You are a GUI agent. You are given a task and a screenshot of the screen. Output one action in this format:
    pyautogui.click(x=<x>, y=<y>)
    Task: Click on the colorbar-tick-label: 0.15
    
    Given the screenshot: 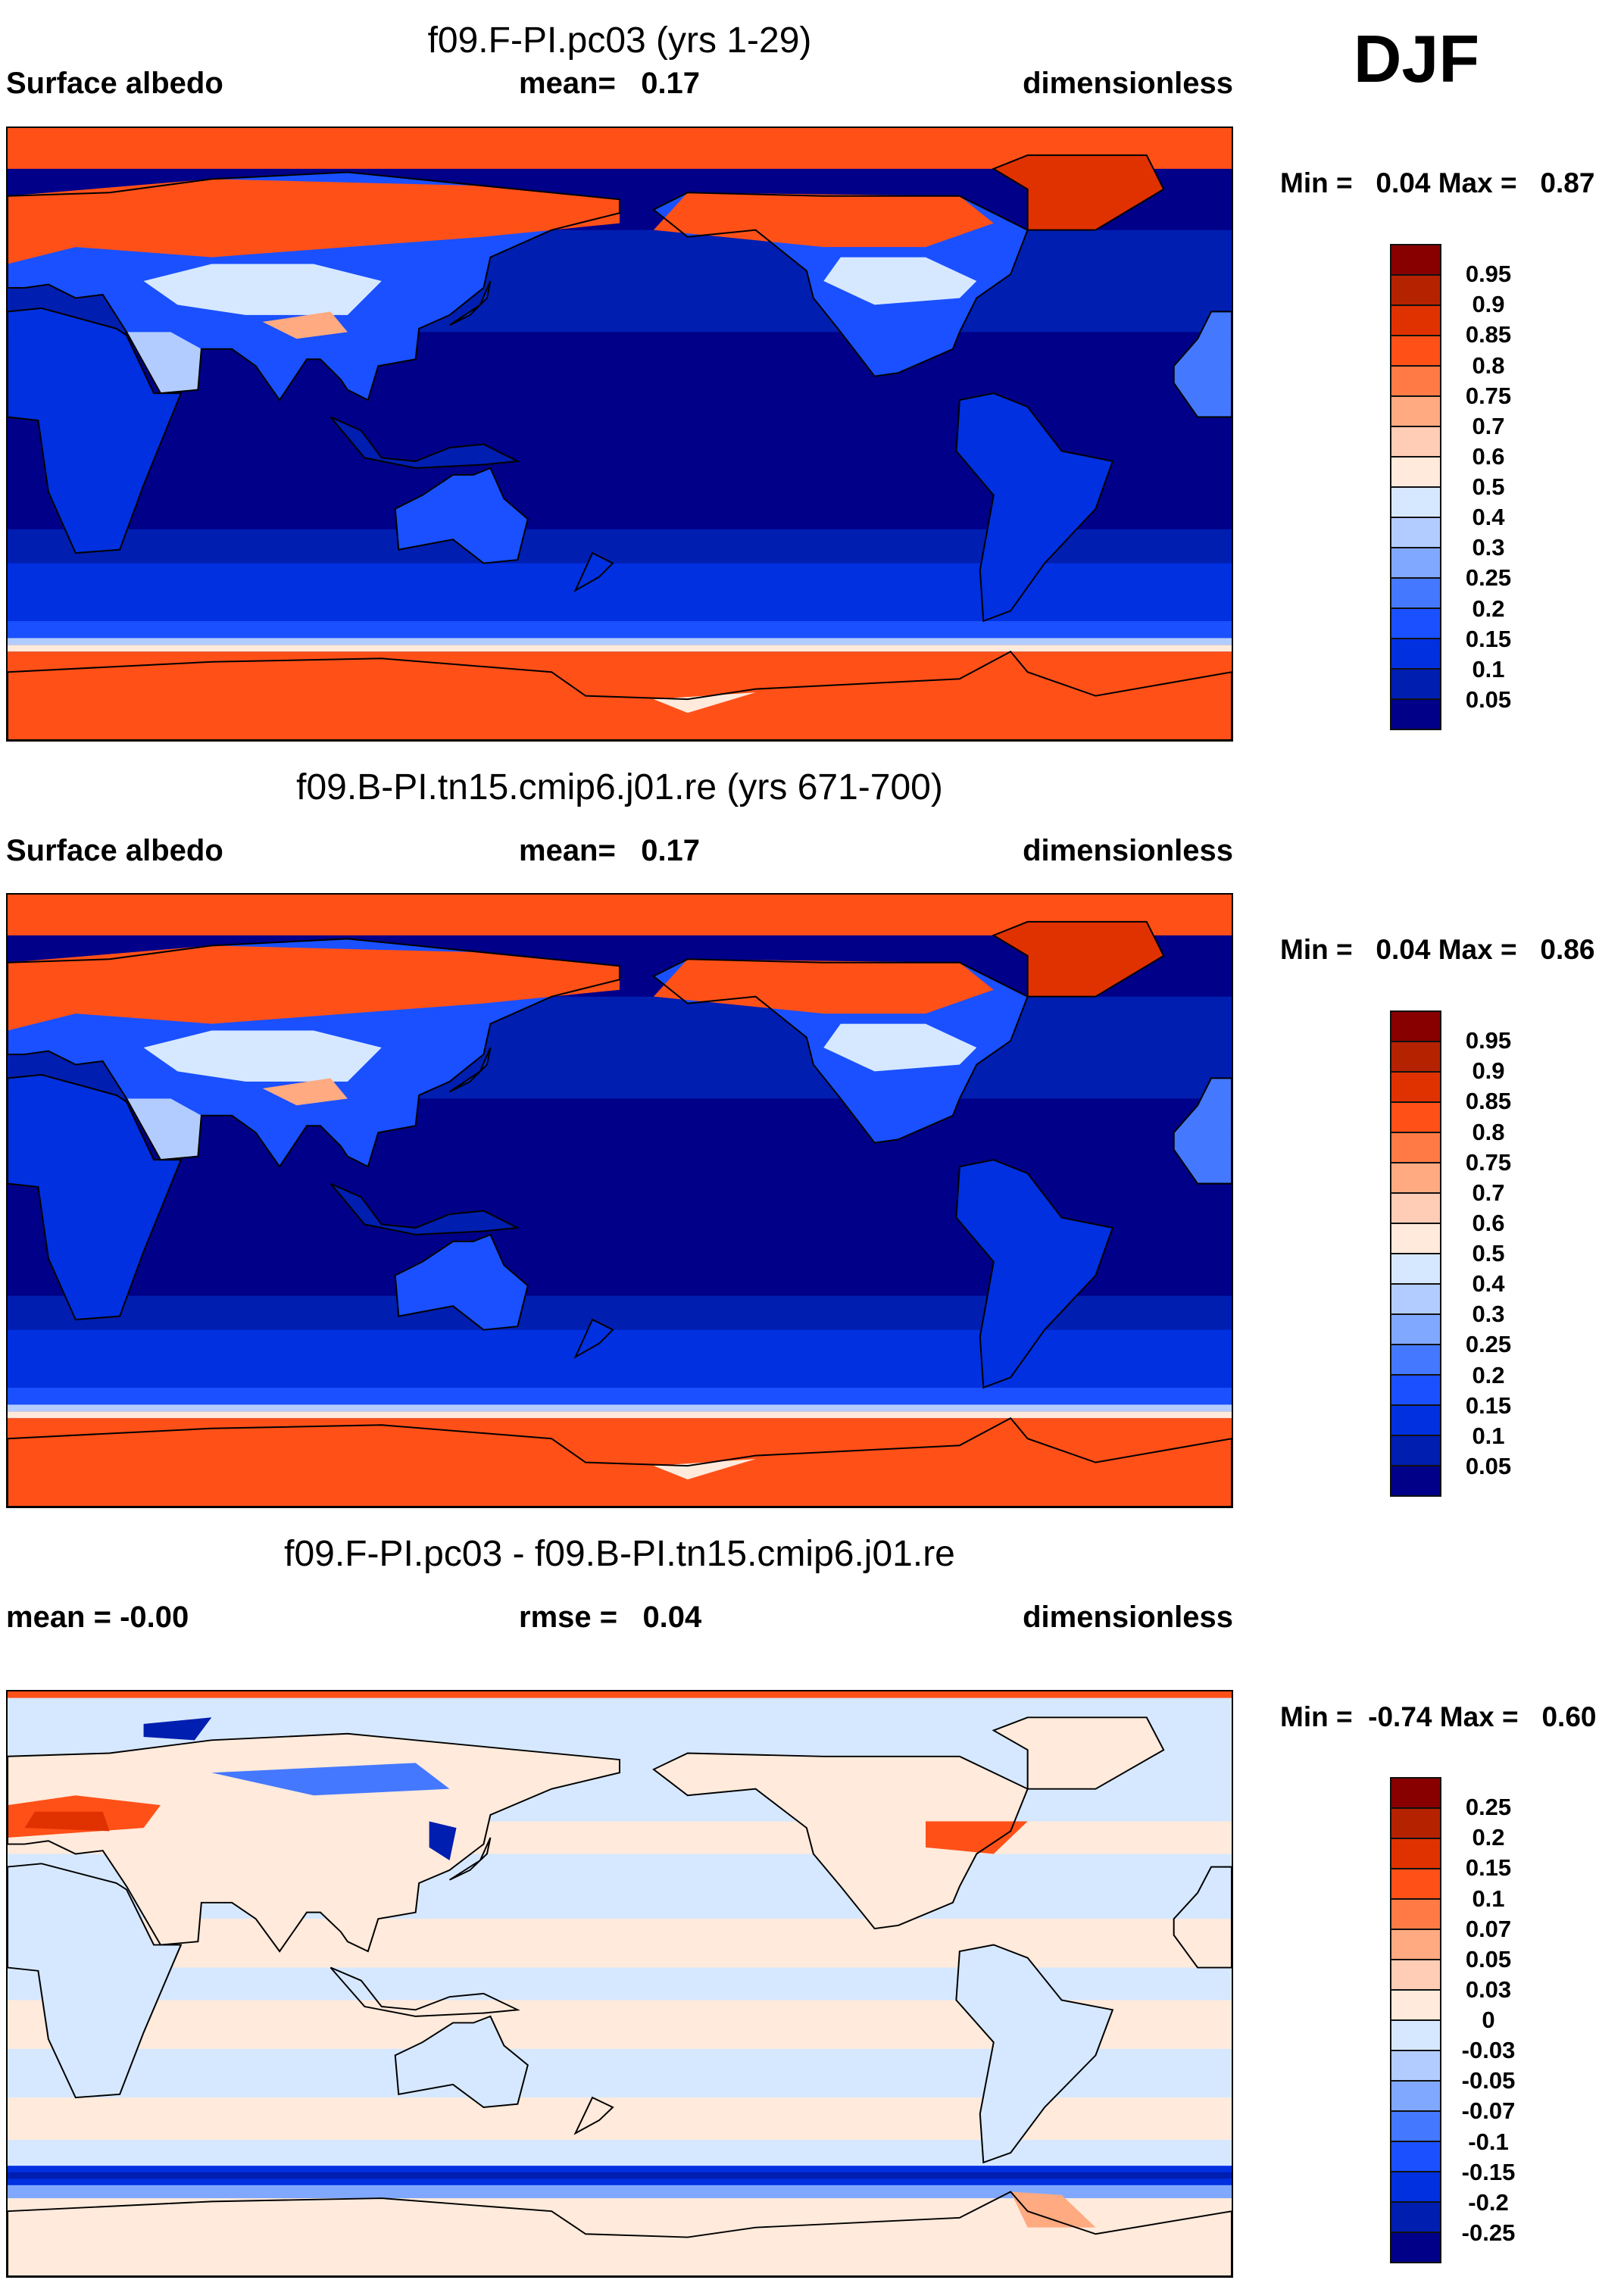 What is the action you would take?
    pyautogui.click(x=1488, y=1868)
    